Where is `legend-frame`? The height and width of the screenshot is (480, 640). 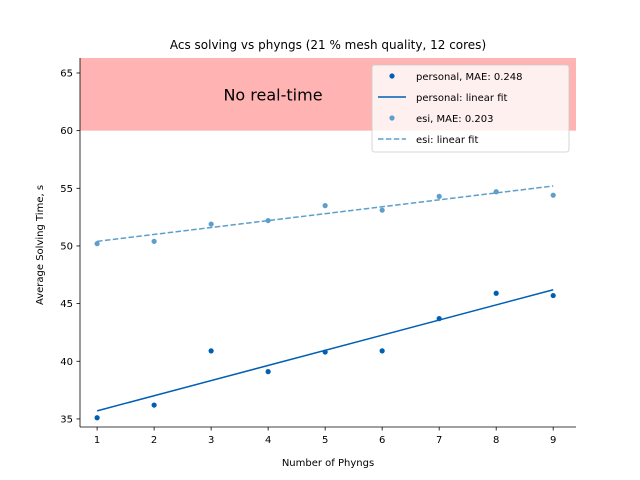
legend-frame is located at coordinates (470, 108).